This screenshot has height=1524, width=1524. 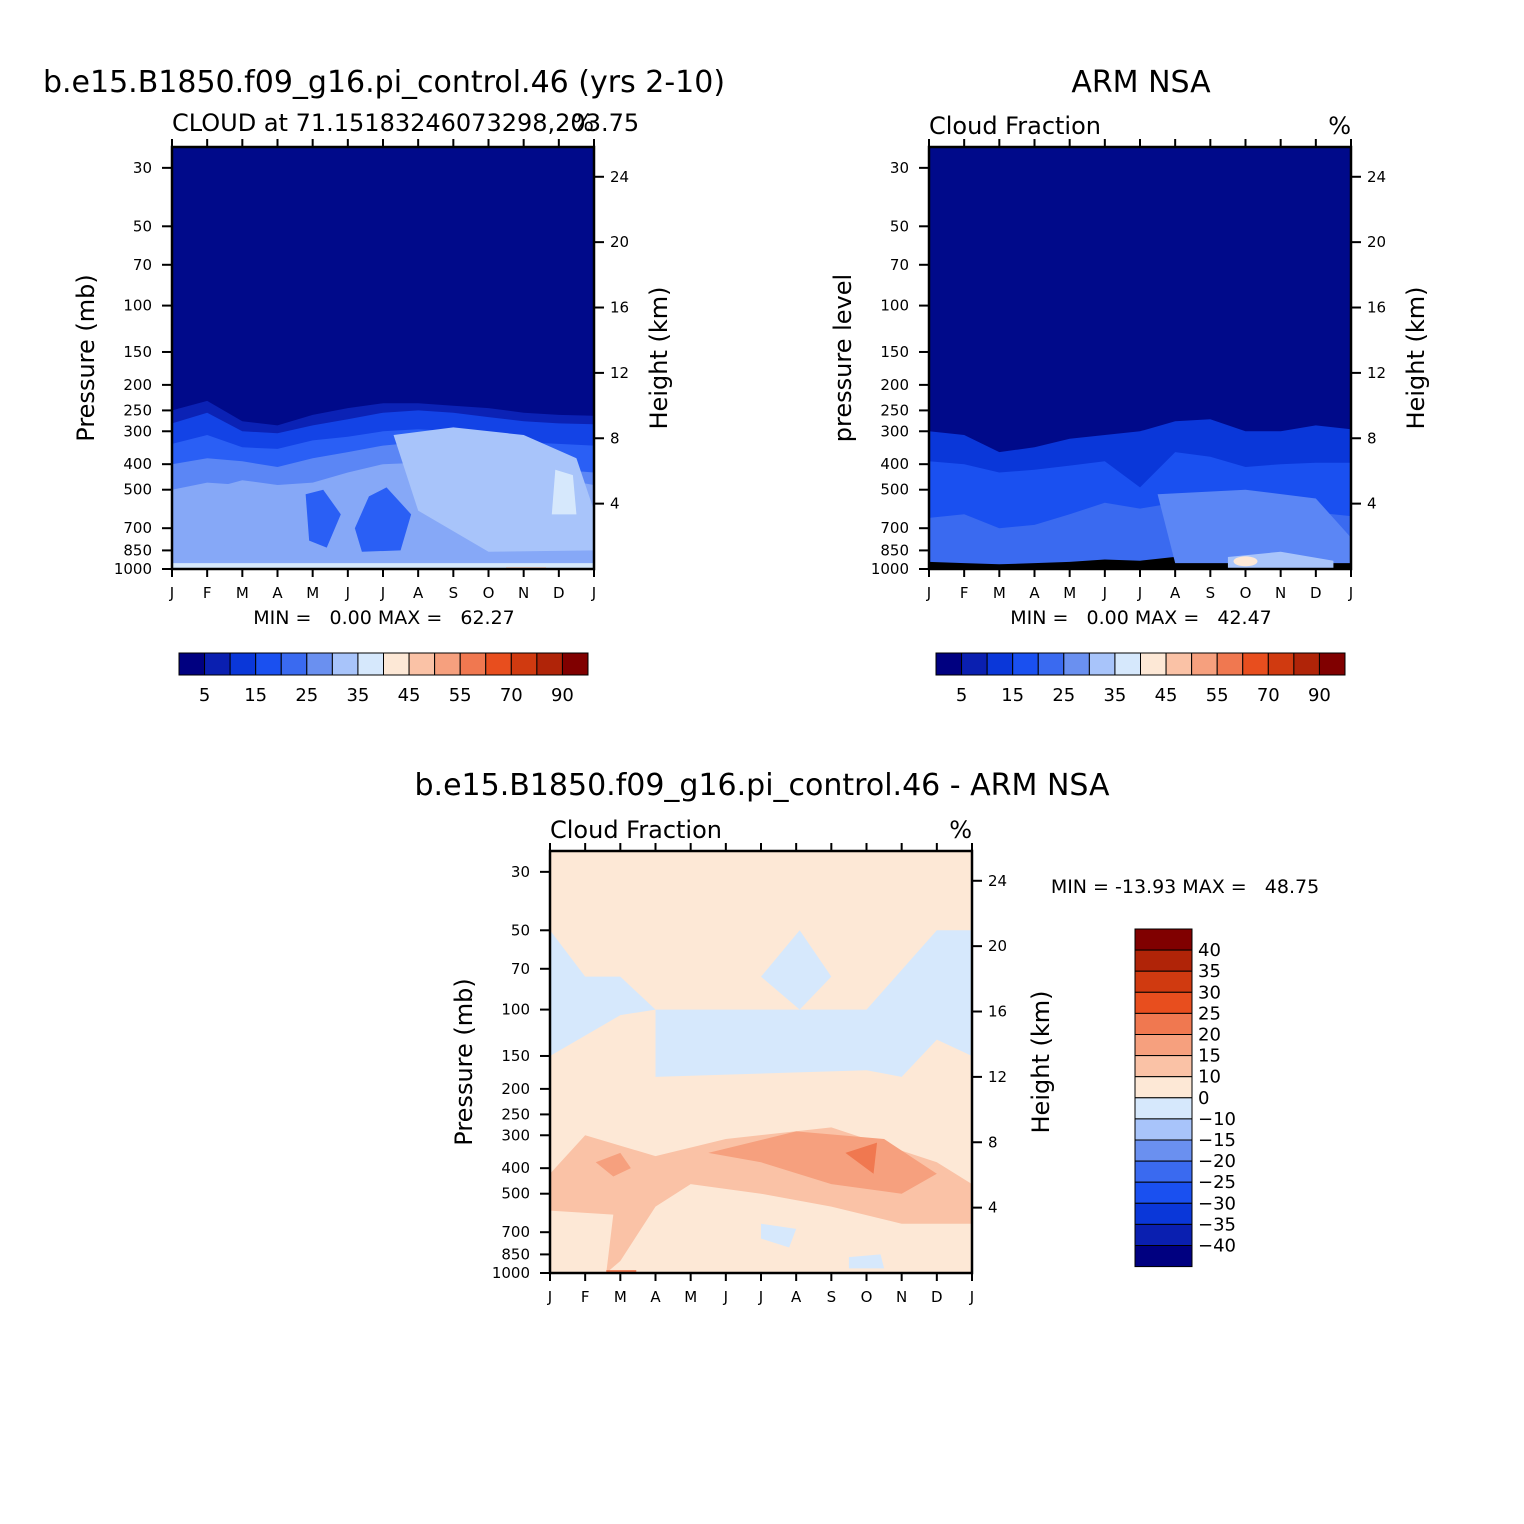 I want to click on panel-obs-colorbar-label: 45, so click(x=1166, y=695).